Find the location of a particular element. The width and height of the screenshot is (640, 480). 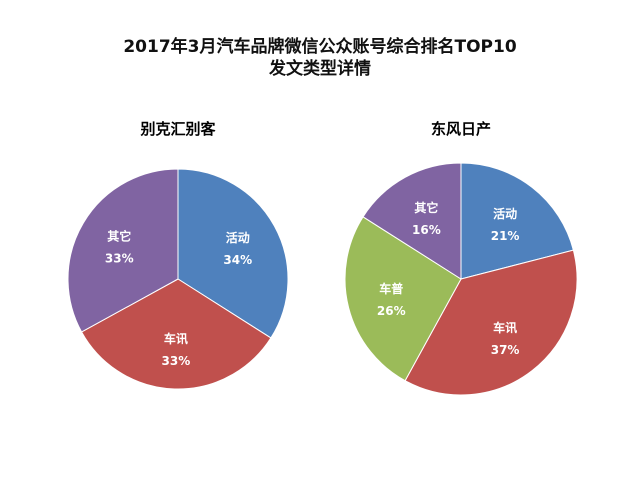

slice-percent-buick-car-news: 33% is located at coordinates (176, 361).